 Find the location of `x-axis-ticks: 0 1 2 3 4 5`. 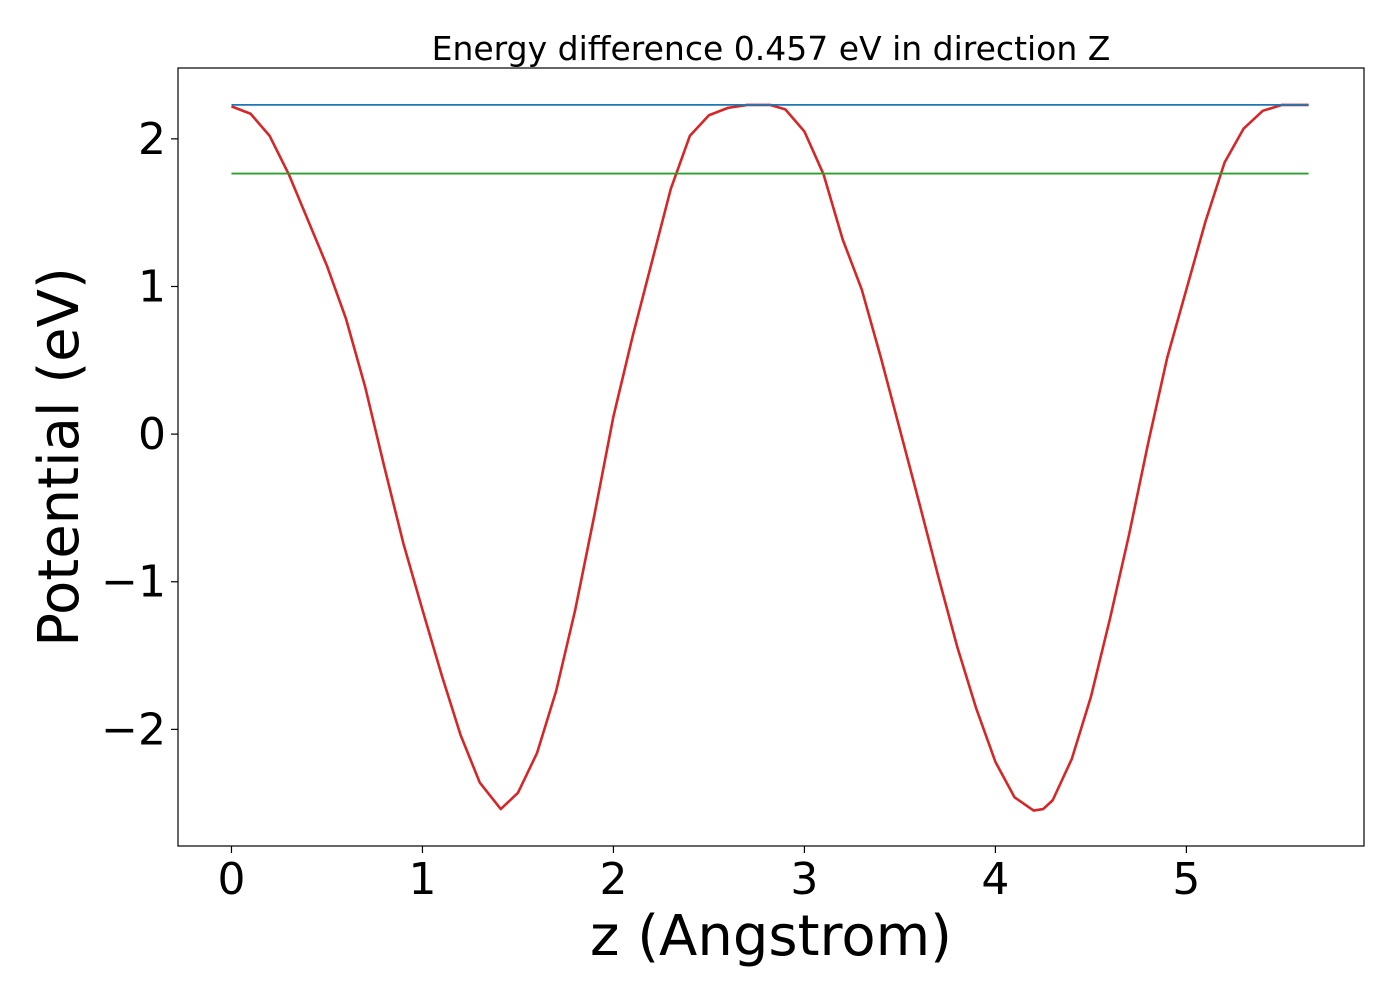

x-axis-ticks: 0 1 2 3 4 5 is located at coordinates (708, 875).